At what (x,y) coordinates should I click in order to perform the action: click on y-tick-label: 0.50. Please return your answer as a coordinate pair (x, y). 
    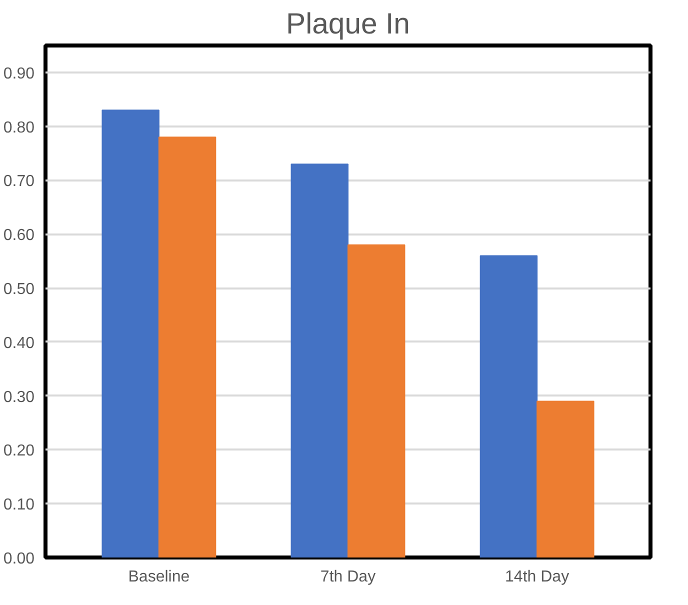
    Looking at the image, I should click on (19, 289).